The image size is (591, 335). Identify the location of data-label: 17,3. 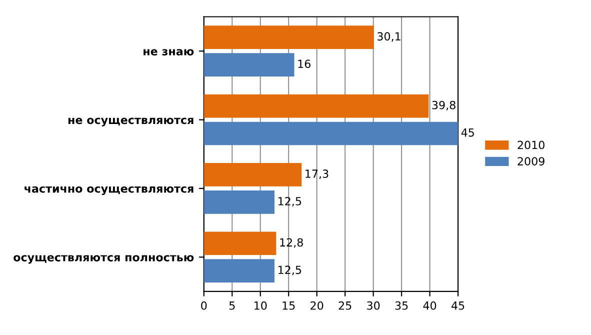
(317, 175).